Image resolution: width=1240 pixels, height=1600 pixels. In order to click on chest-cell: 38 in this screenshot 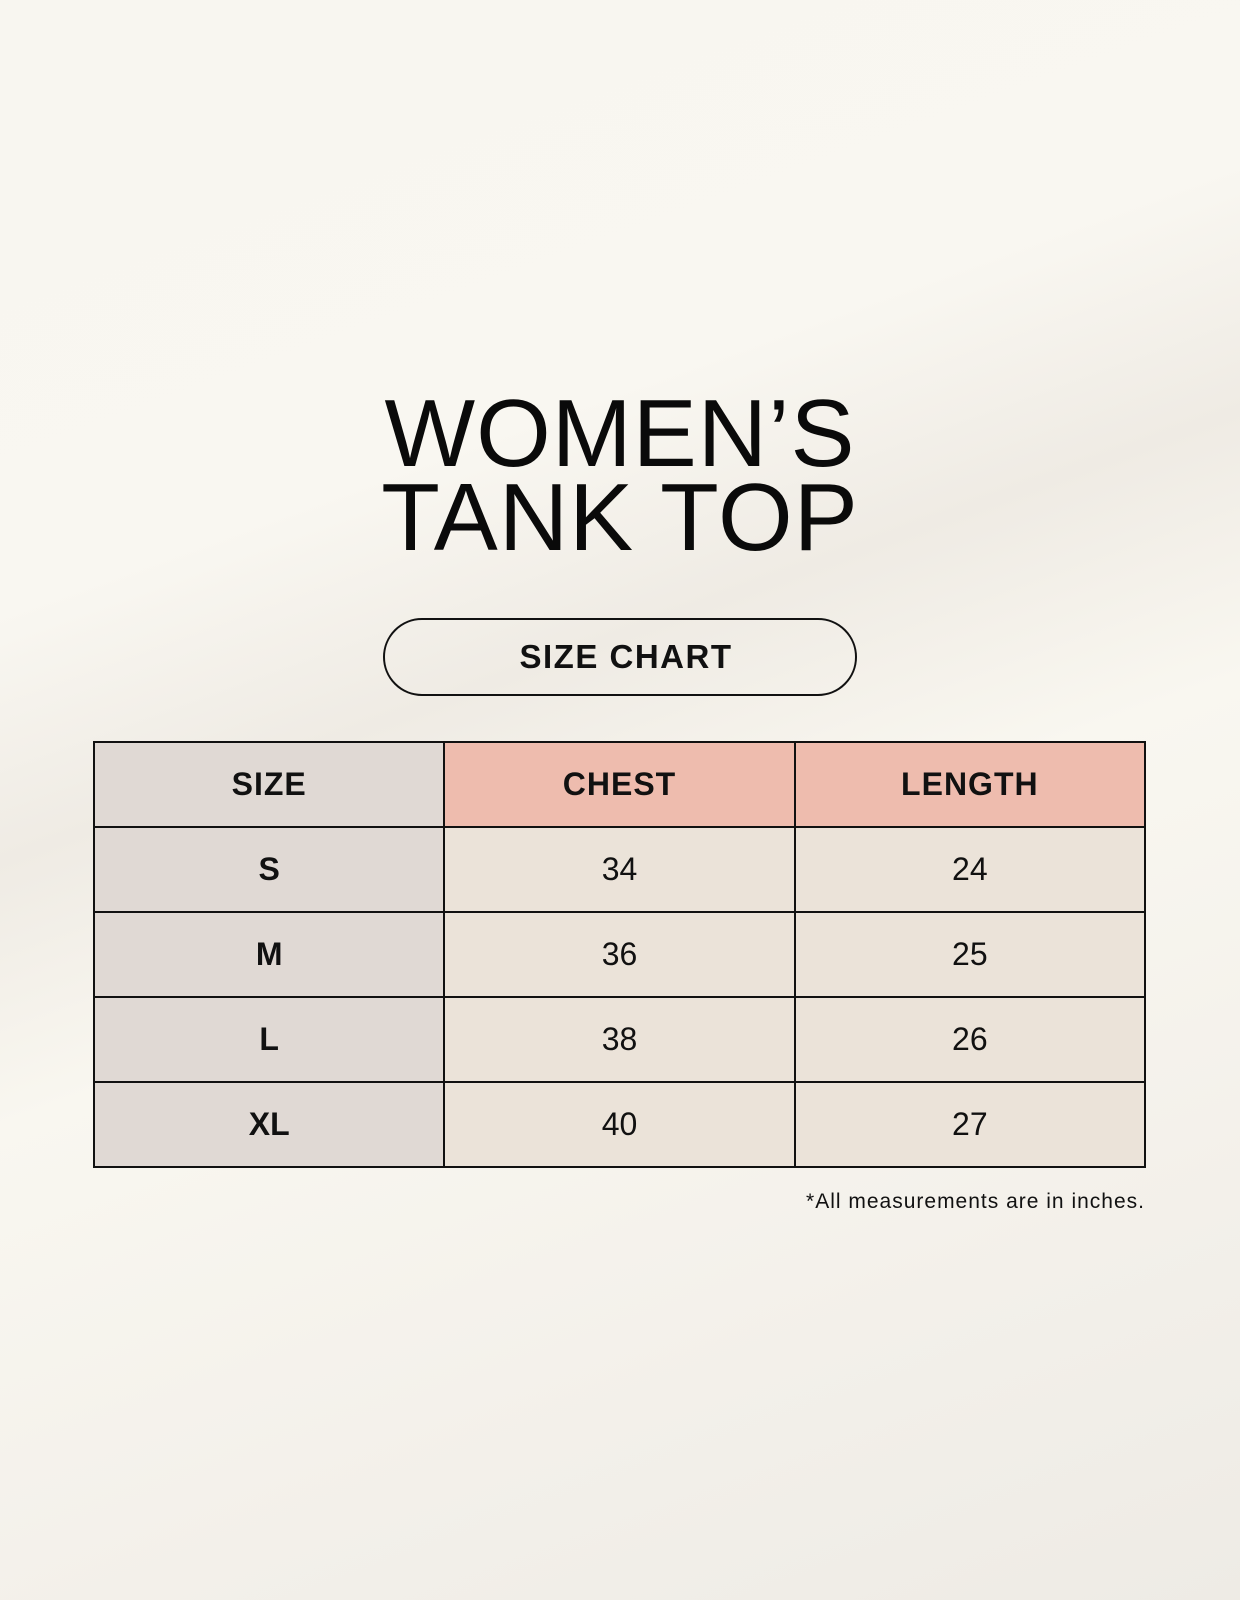, I will do `click(619, 1039)`.